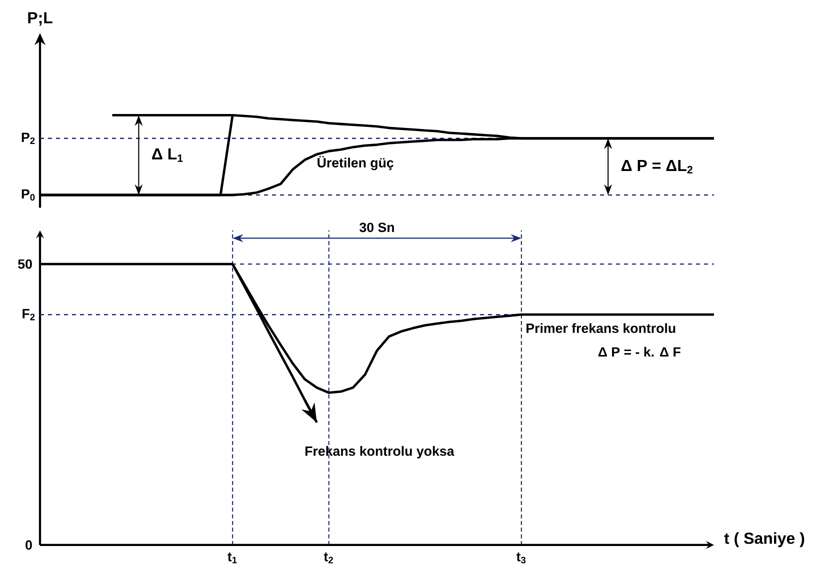  I want to click on y-axis-title: P;L, so click(40, 19).